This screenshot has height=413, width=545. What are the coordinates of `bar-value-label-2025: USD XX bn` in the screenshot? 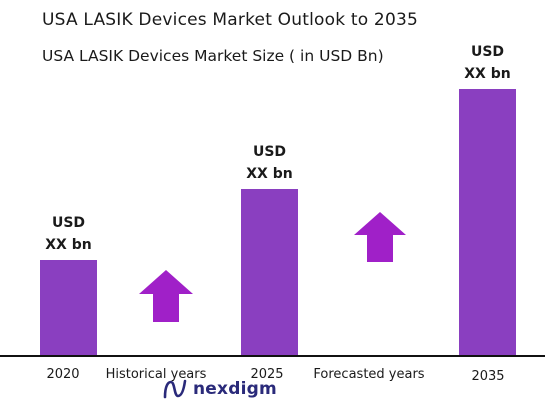 It's located at (270, 163).